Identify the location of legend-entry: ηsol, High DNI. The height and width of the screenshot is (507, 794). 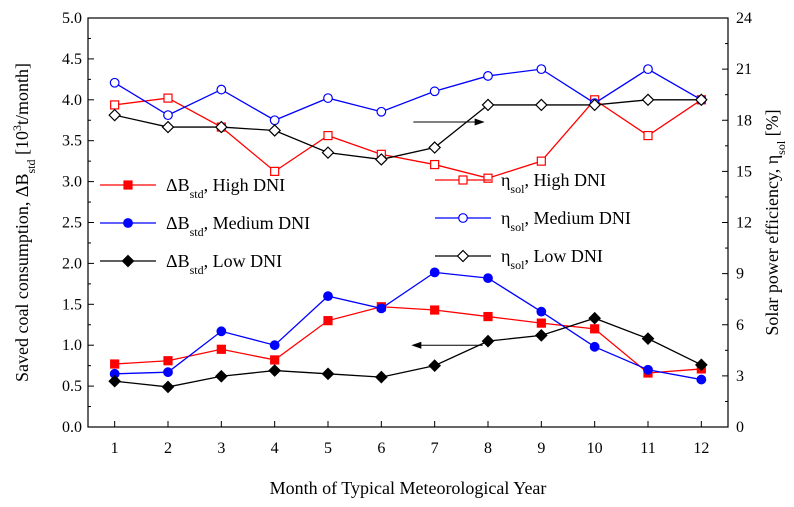
(520, 183).